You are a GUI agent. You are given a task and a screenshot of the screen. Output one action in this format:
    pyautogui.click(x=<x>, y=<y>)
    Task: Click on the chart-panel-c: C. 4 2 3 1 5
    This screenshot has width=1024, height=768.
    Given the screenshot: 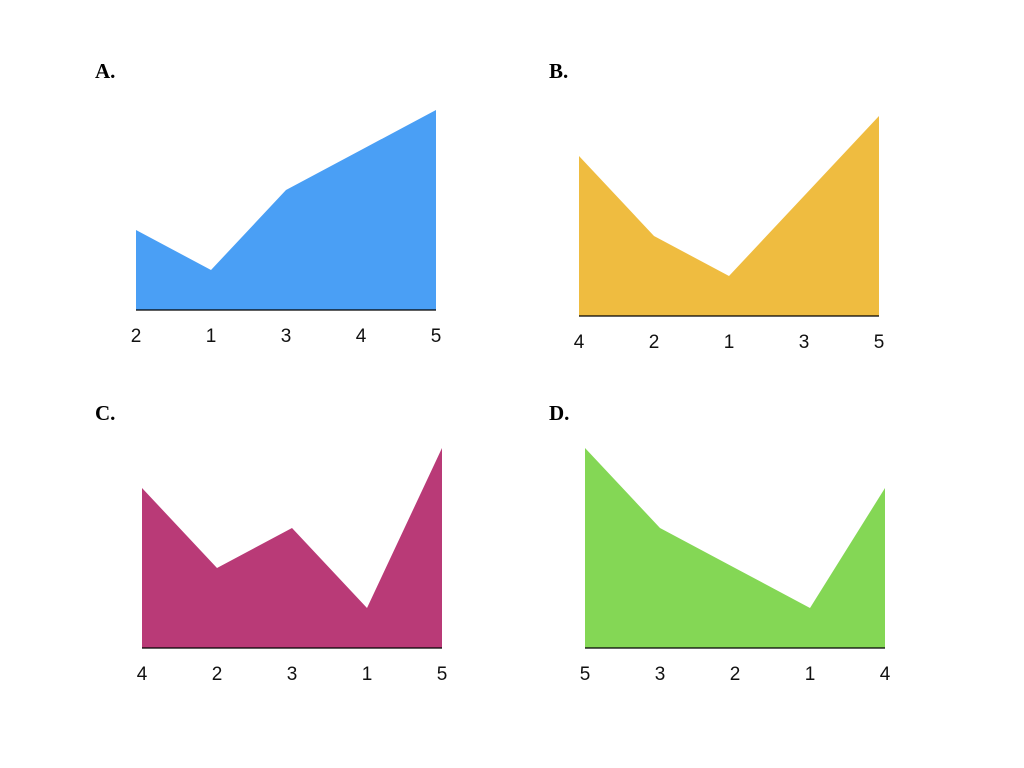 What is the action you would take?
    pyautogui.click(x=271, y=543)
    